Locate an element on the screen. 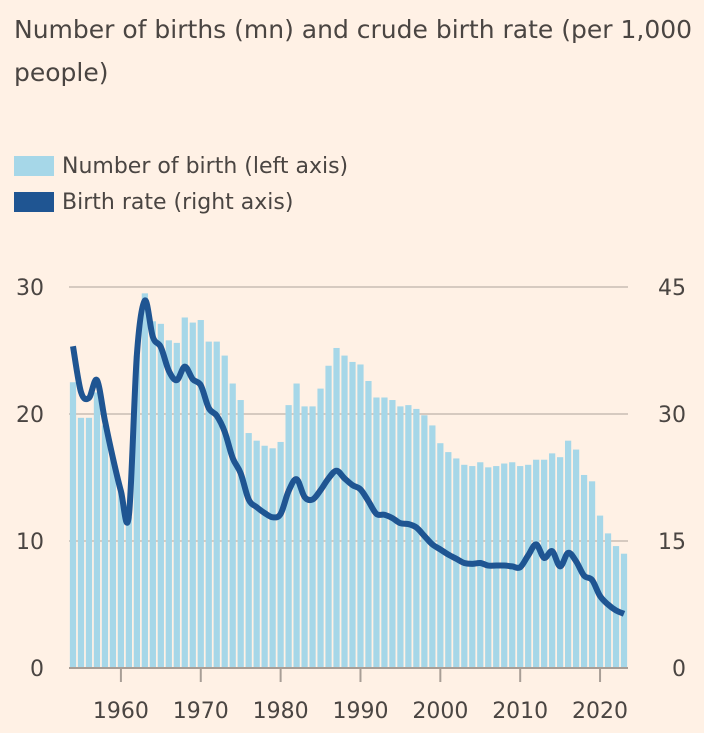  right-tick-label: 30 is located at coordinates (672, 415).